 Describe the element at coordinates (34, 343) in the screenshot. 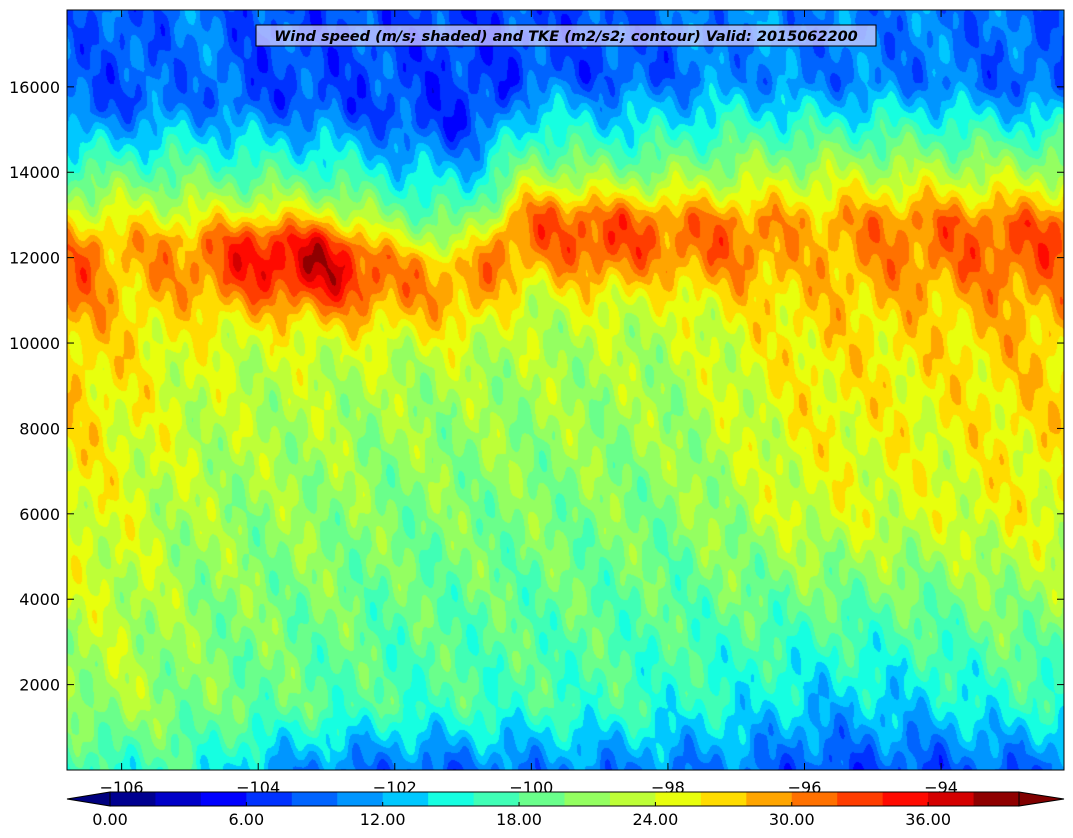

I see `y-tick-label: 10000` at that location.